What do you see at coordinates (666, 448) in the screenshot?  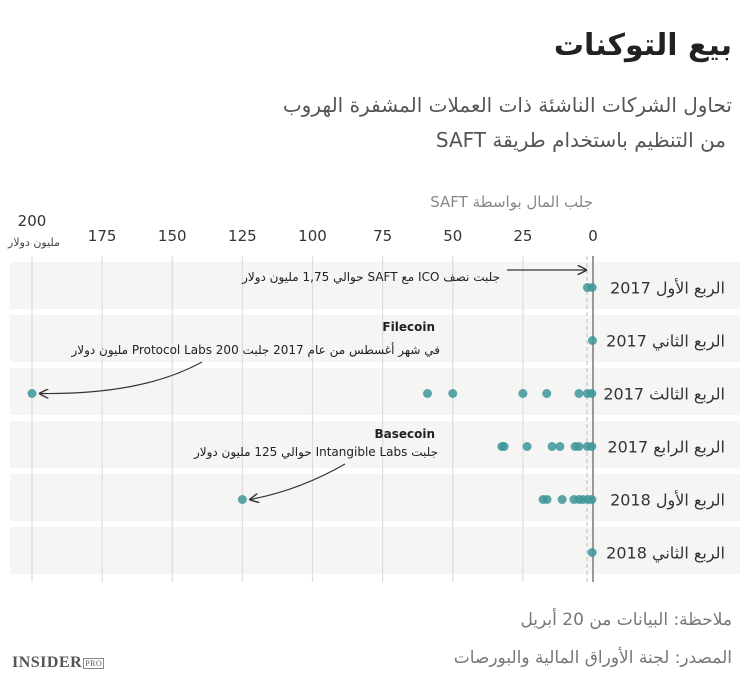 I see `row-label: الربع الرابع 2017` at bounding box center [666, 448].